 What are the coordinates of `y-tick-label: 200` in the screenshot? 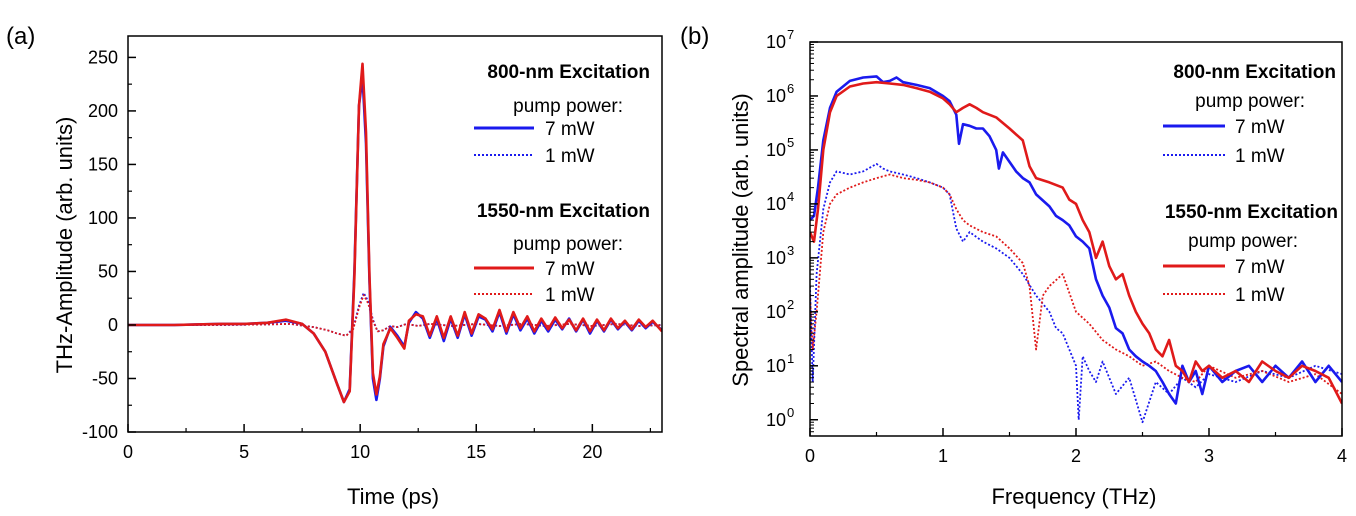 It's located at (103, 111).